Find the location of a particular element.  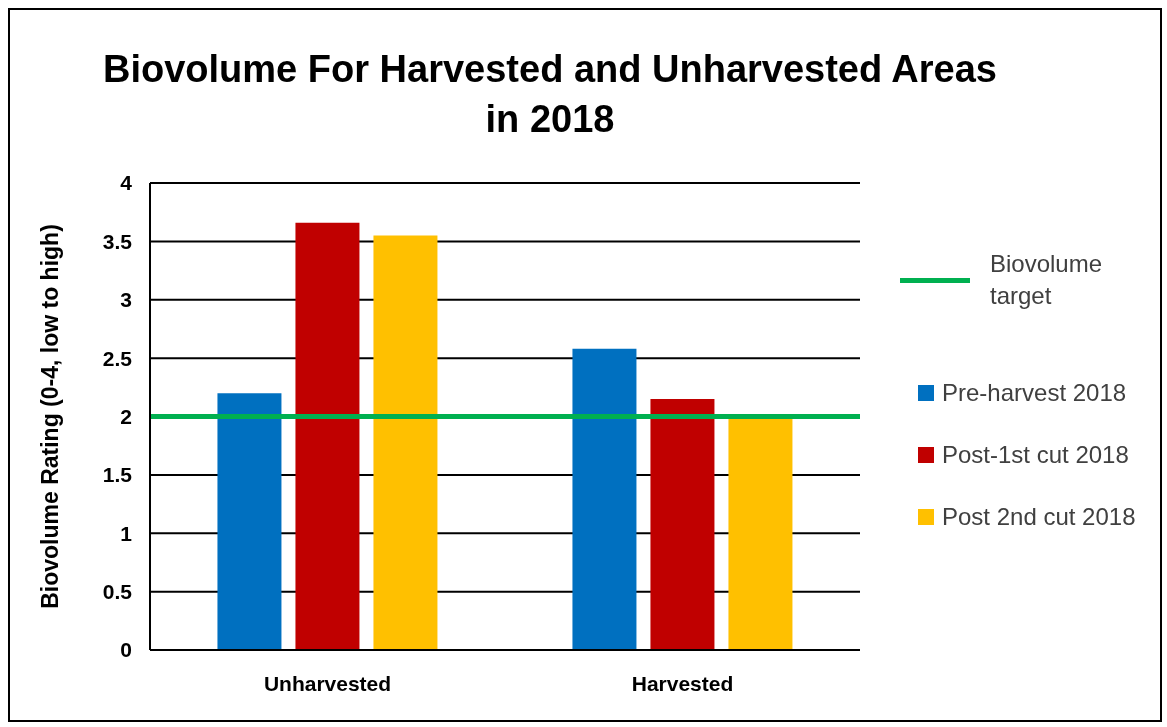

x-tick-label: Harvested is located at coordinates (682, 683).